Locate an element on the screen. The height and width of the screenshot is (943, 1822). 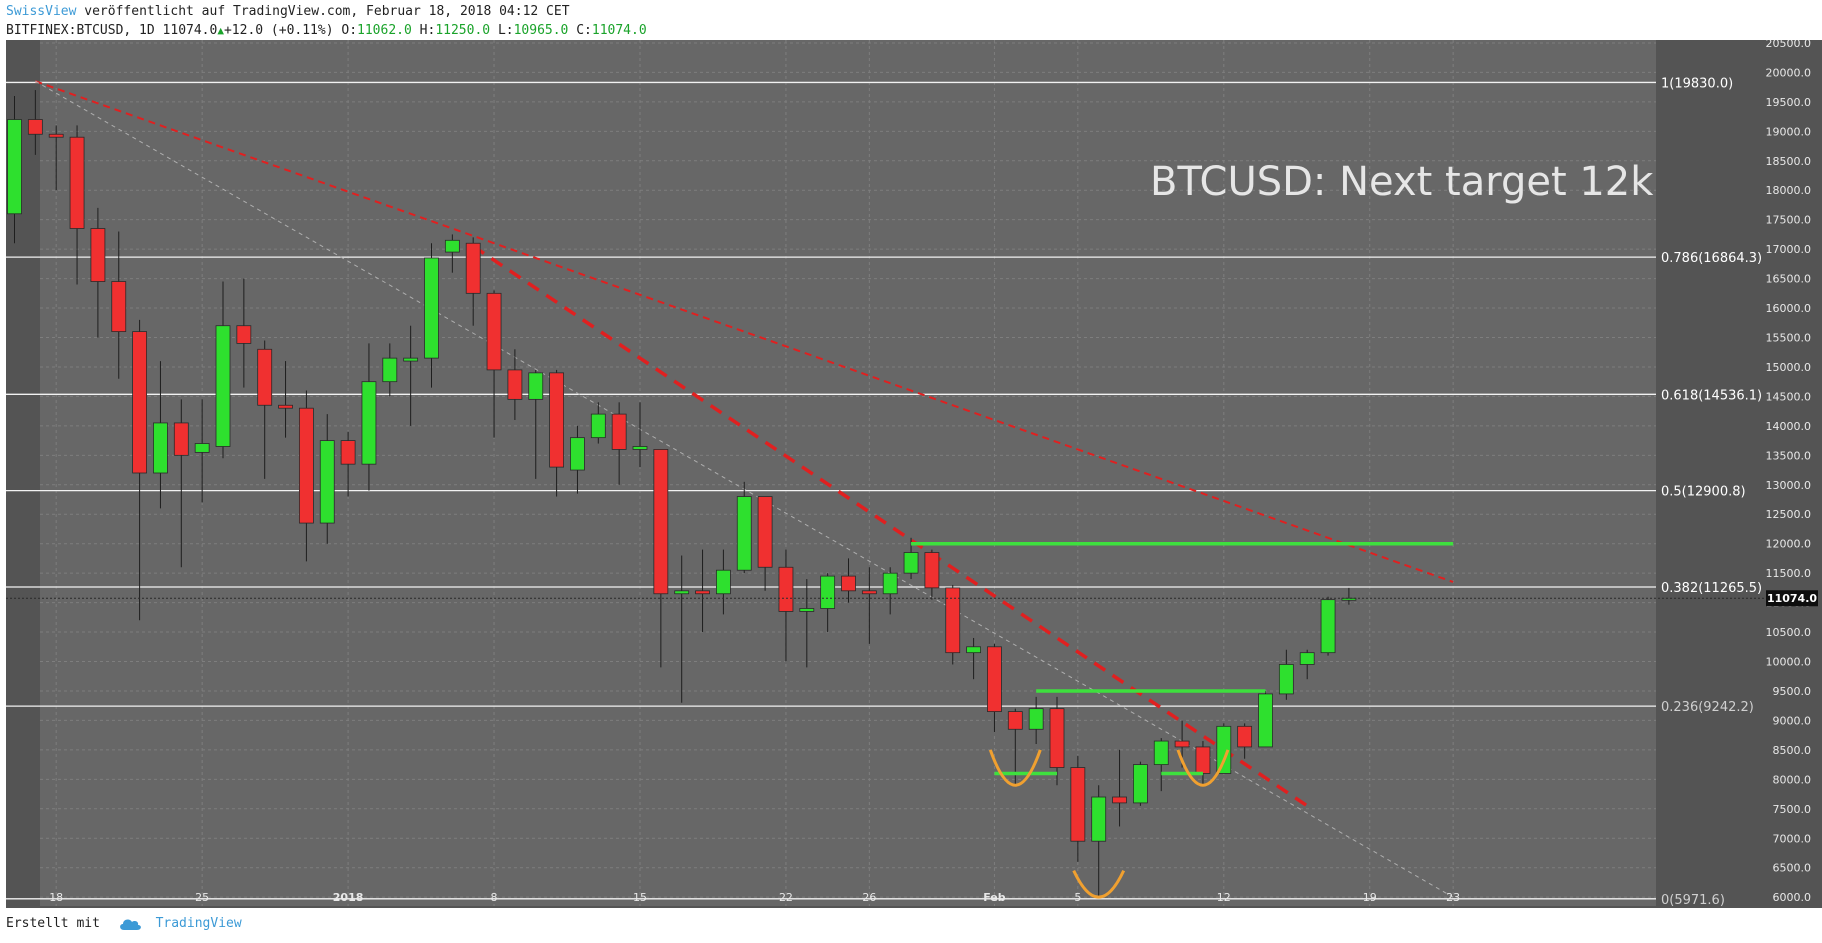
y-tick-label: 13000.0 is located at coordinates (1789, 485).